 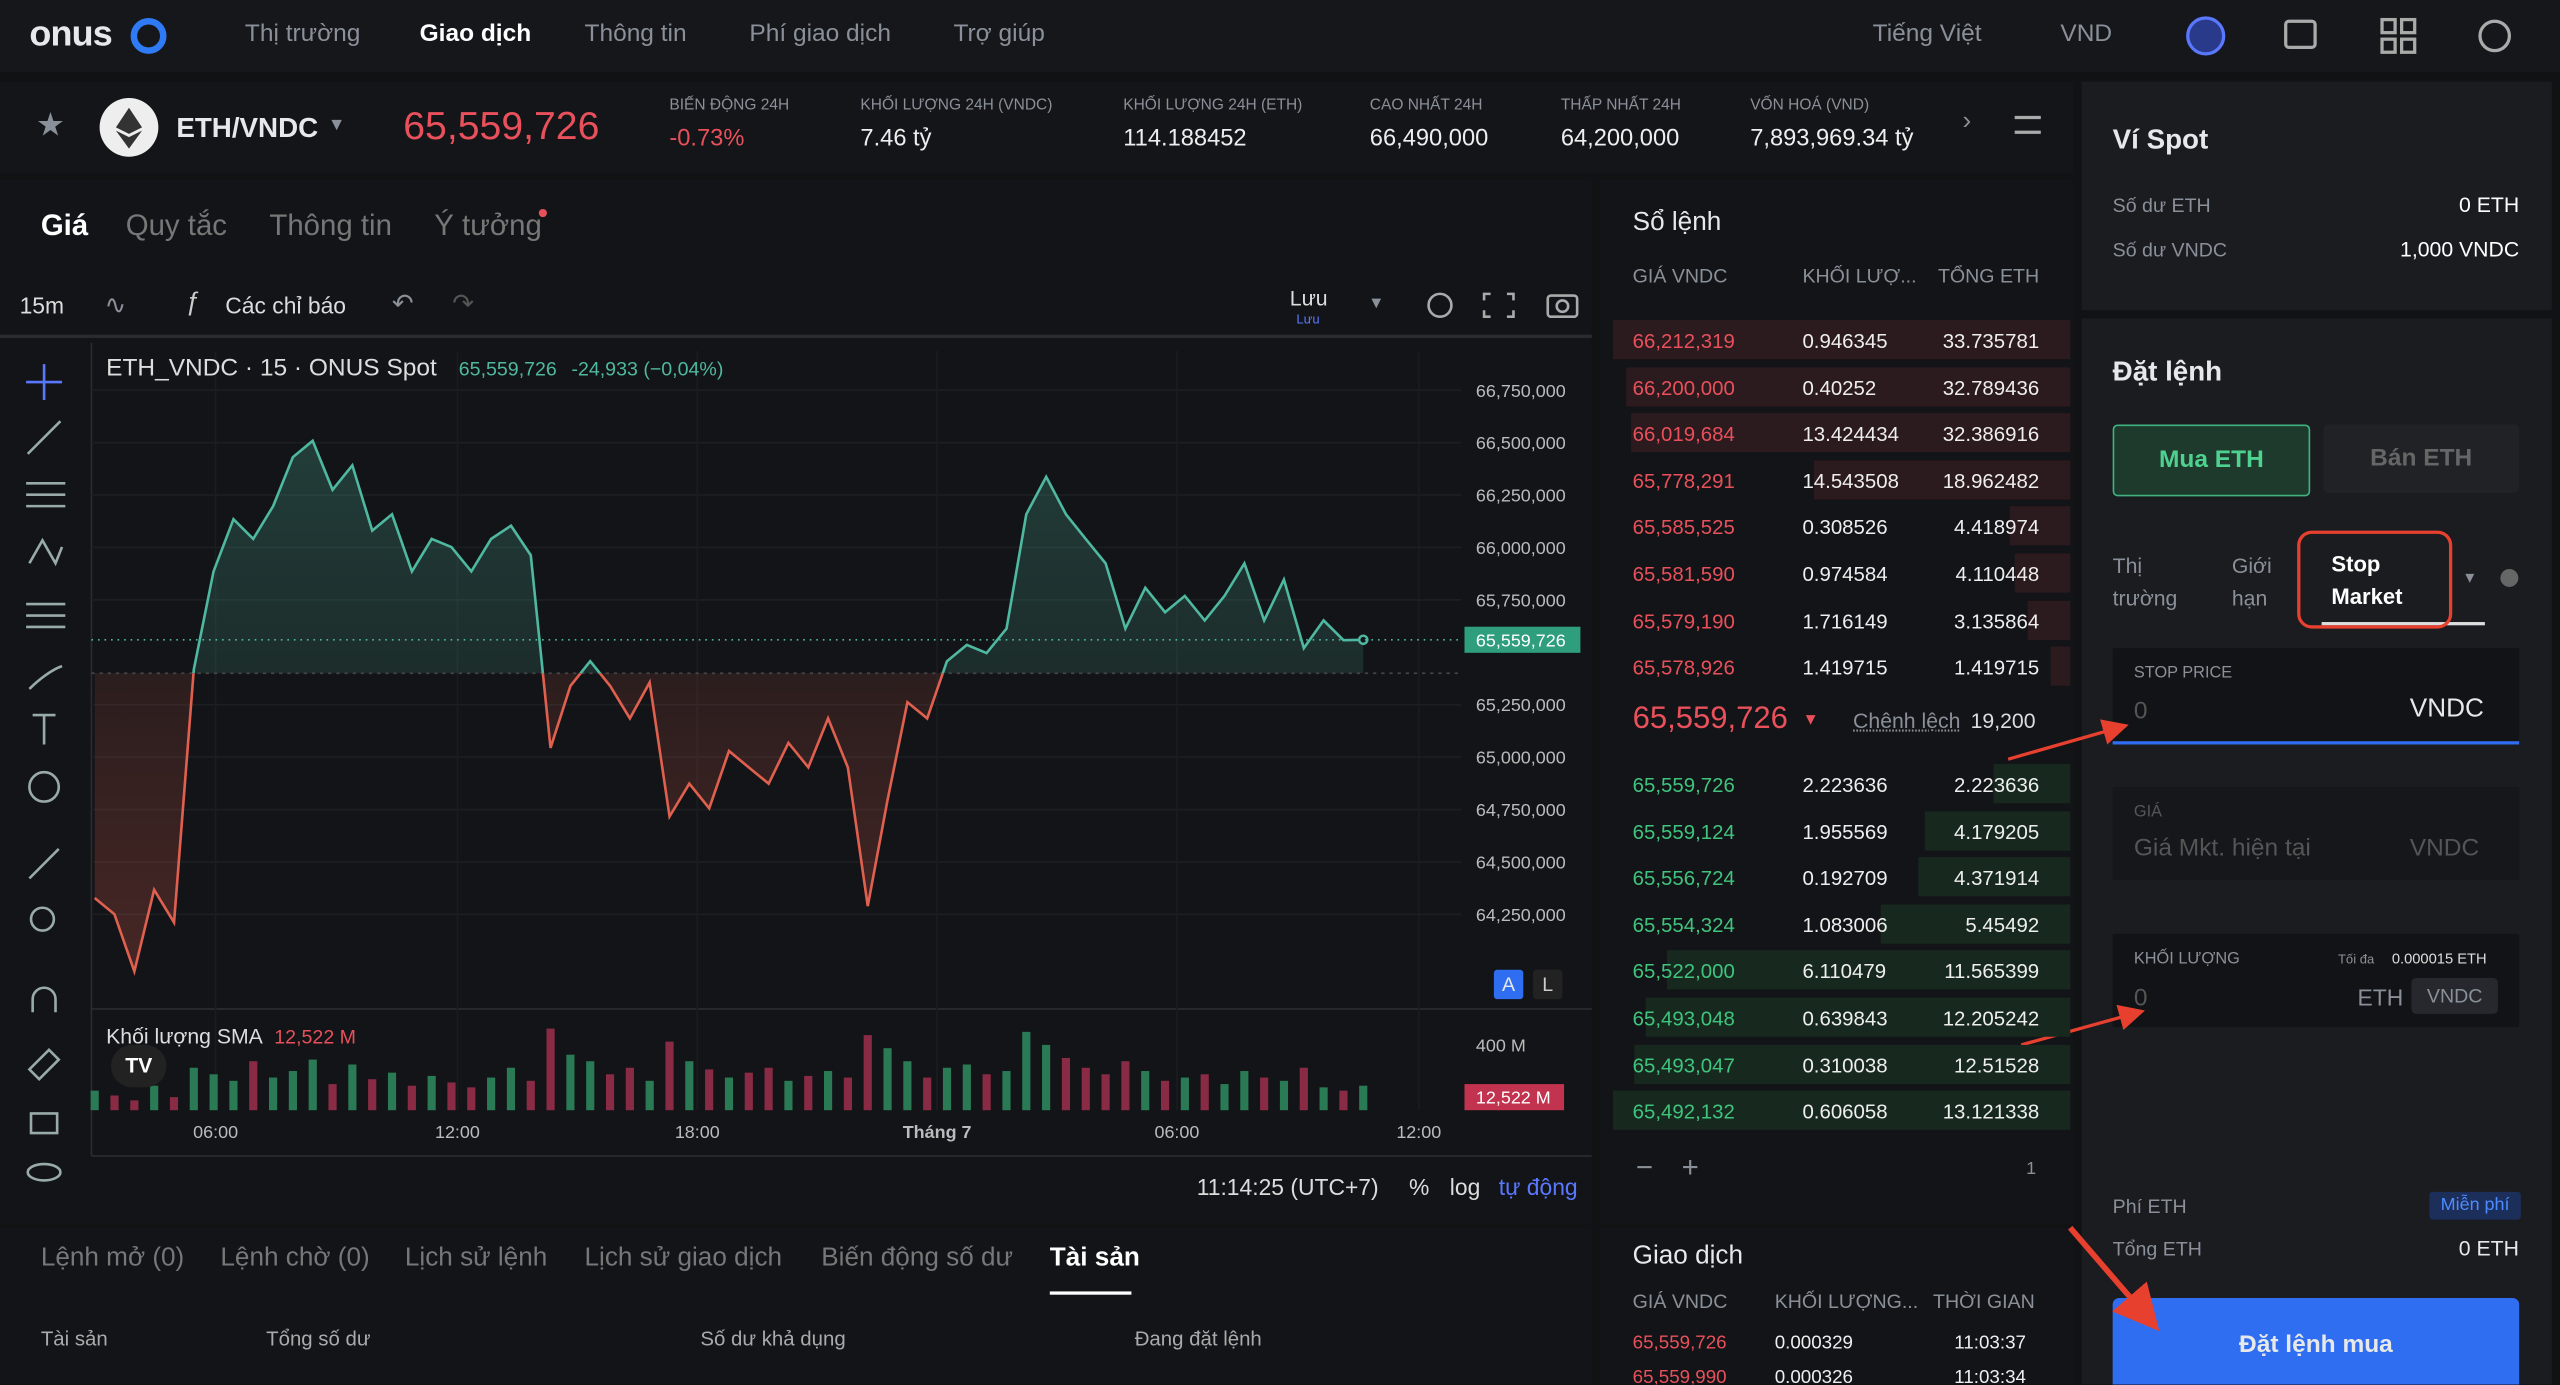 What do you see at coordinates (2454, 995) in the screenshot?
I see `qty-unit-alt: VNDC` at bounding box center [2454, 995].